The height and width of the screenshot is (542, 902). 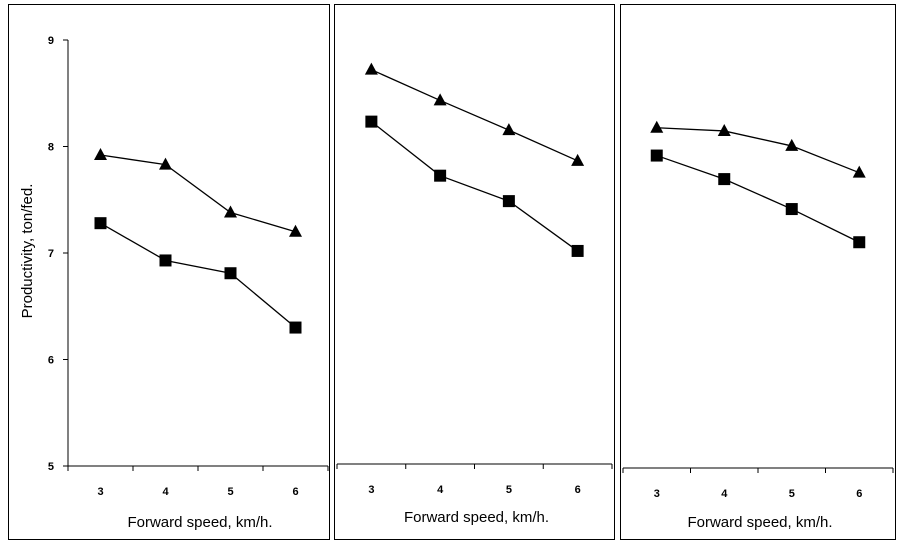 What do you see at coordinates (51, 148) in the screenshot?
I see `y-tick-label: 8` at bounding box center [51, 148].